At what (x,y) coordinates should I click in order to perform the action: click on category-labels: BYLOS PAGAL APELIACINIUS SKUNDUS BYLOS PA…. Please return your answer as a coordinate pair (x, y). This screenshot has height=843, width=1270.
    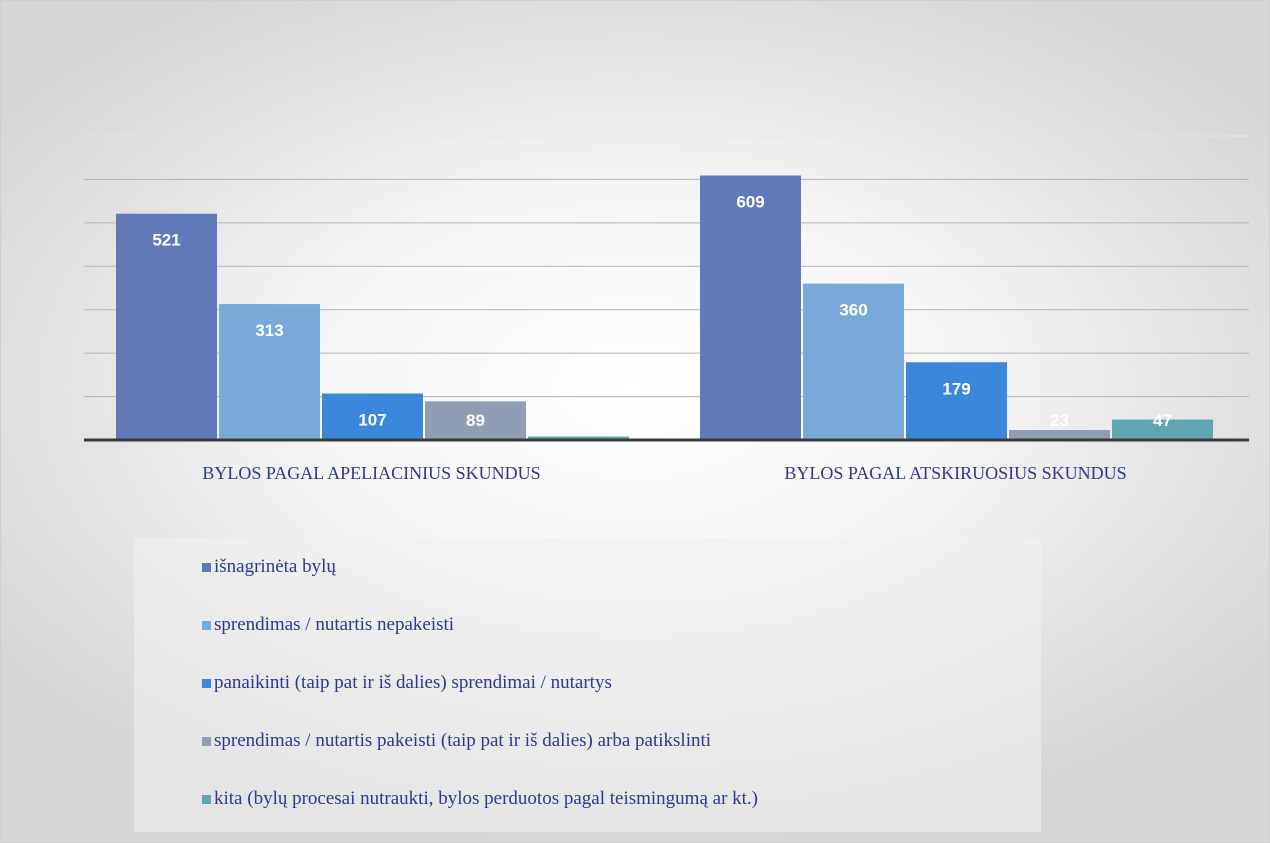
    Looking at the image, I should click on (664, 473).